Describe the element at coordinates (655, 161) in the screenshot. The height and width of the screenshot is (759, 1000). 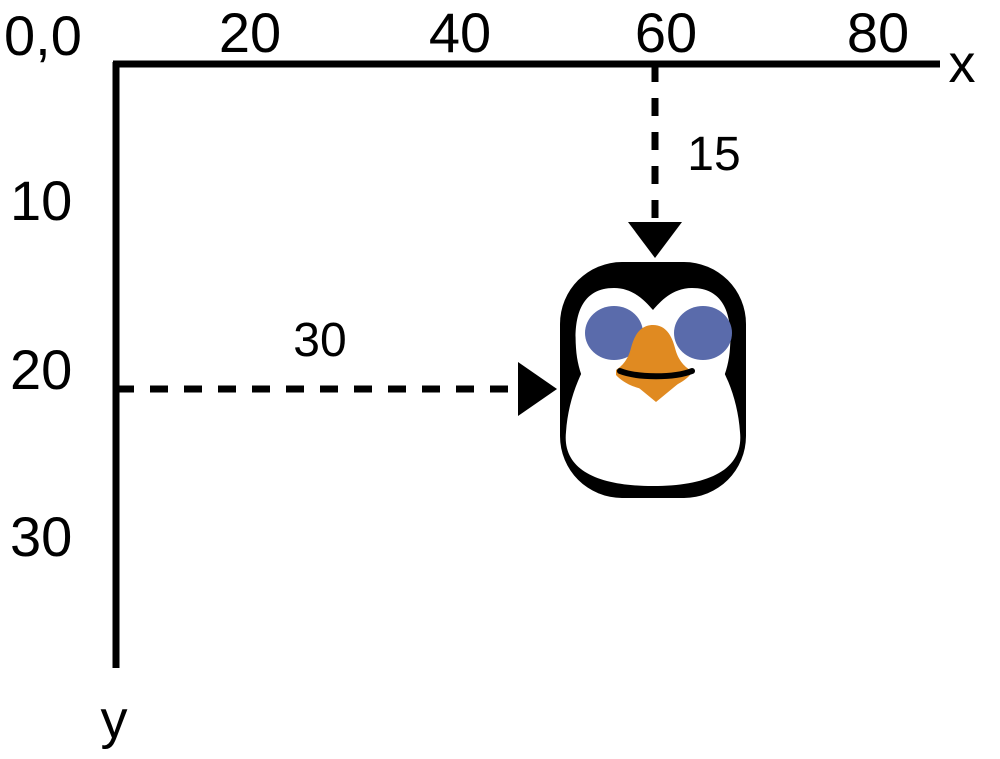
I see `vertical-measure-arrow` at that location.